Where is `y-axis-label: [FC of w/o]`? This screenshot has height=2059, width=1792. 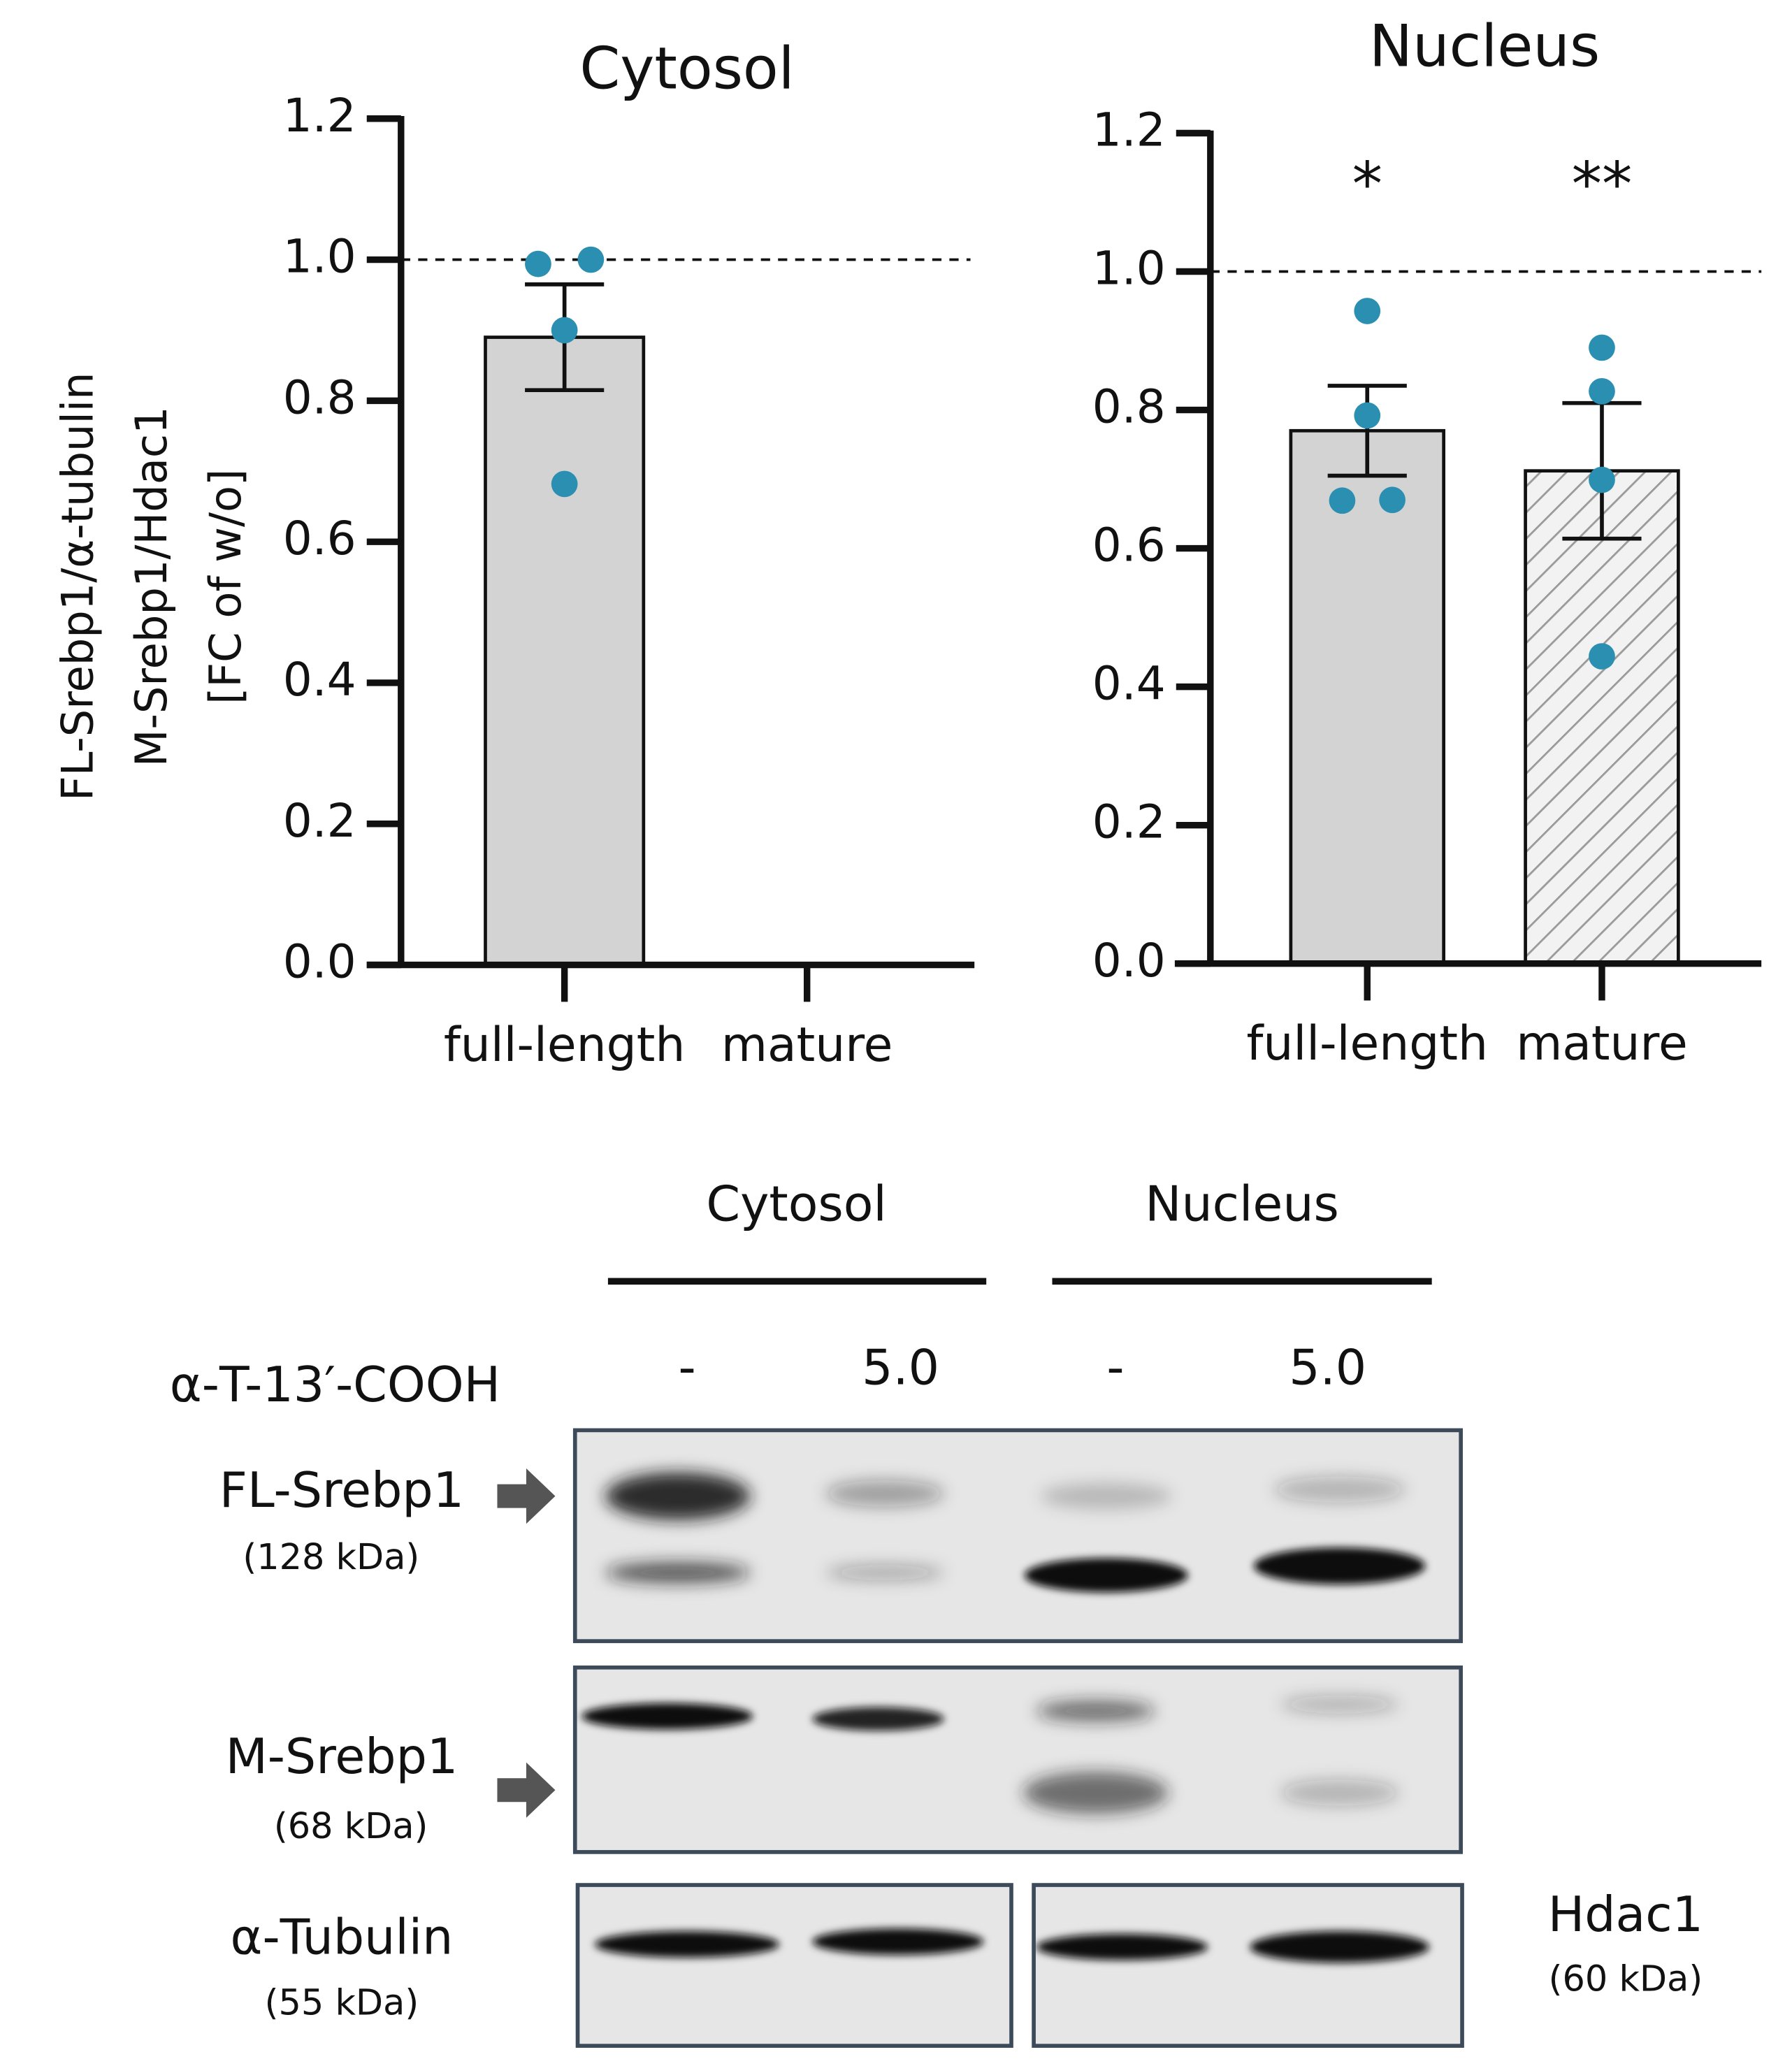
y-axis-label: [FC of w/o] is located at coordinates (225, 587).